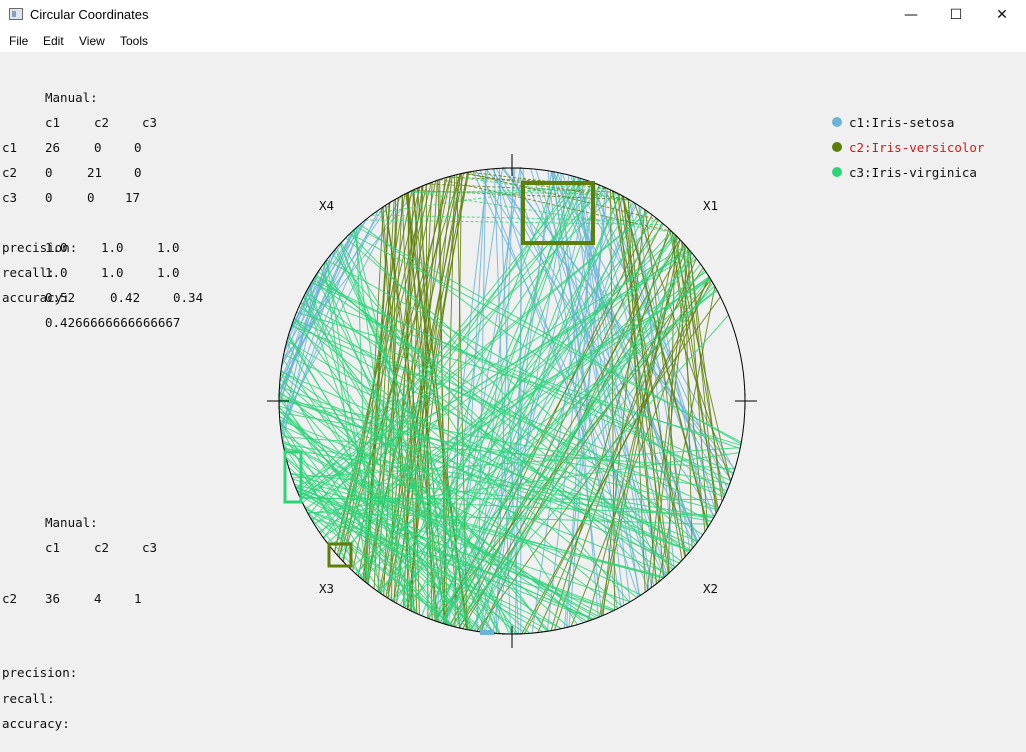  Describe the element at coordinates (150, 547) in the screenshot. I see `bottom-col-header-c3: c3` at that location.